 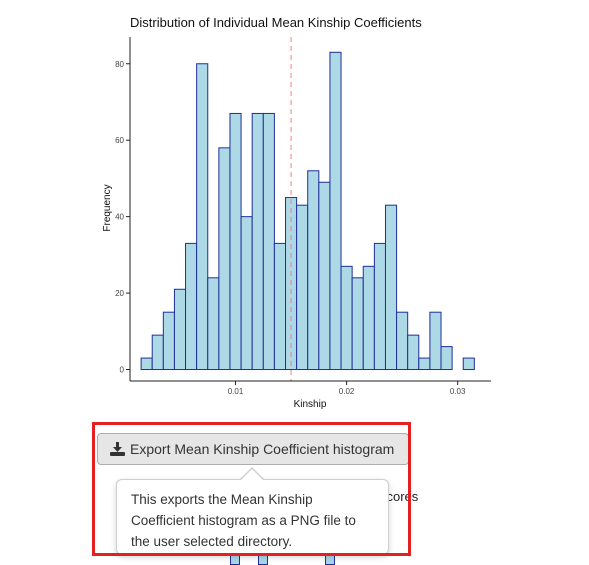 What do you see at coordinates (119, 217) in the screenshot?
I see `y-tick-label: 40` at bounding box center [119, 217].